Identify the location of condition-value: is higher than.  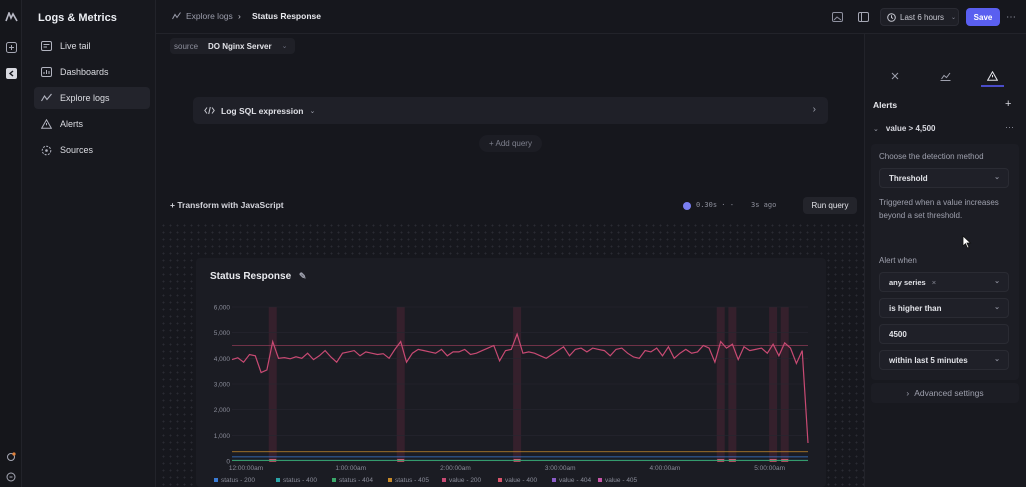
(915, 308).